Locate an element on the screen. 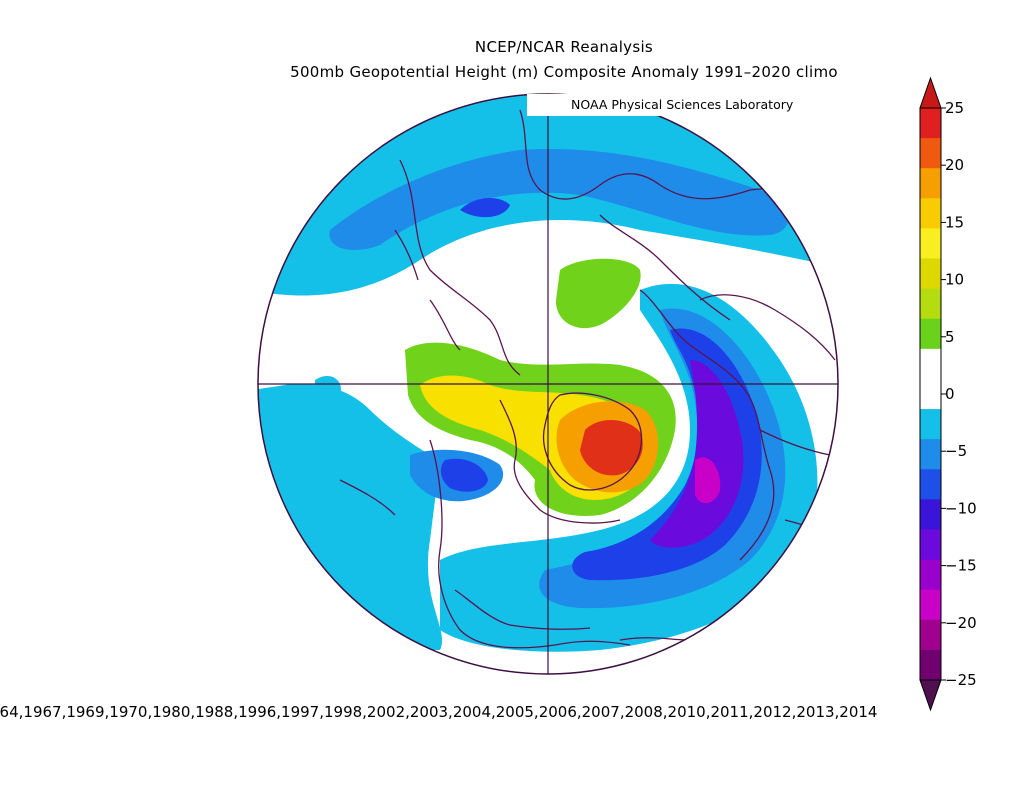 Image resolution: width=1024 pixels, height=793 pixels. colorbar-label: −10 is located at coordinates (961, 508).